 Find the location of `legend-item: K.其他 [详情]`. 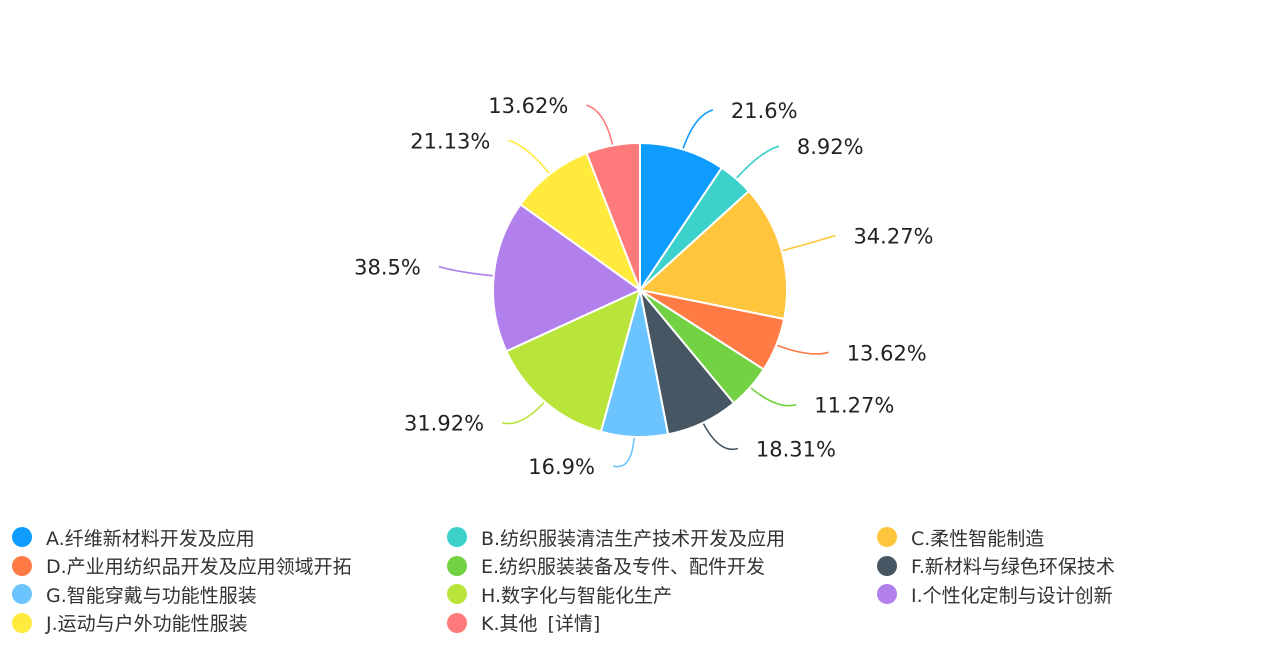

legend-item: K.其他 [详情] is located at coordinates (523, 623).